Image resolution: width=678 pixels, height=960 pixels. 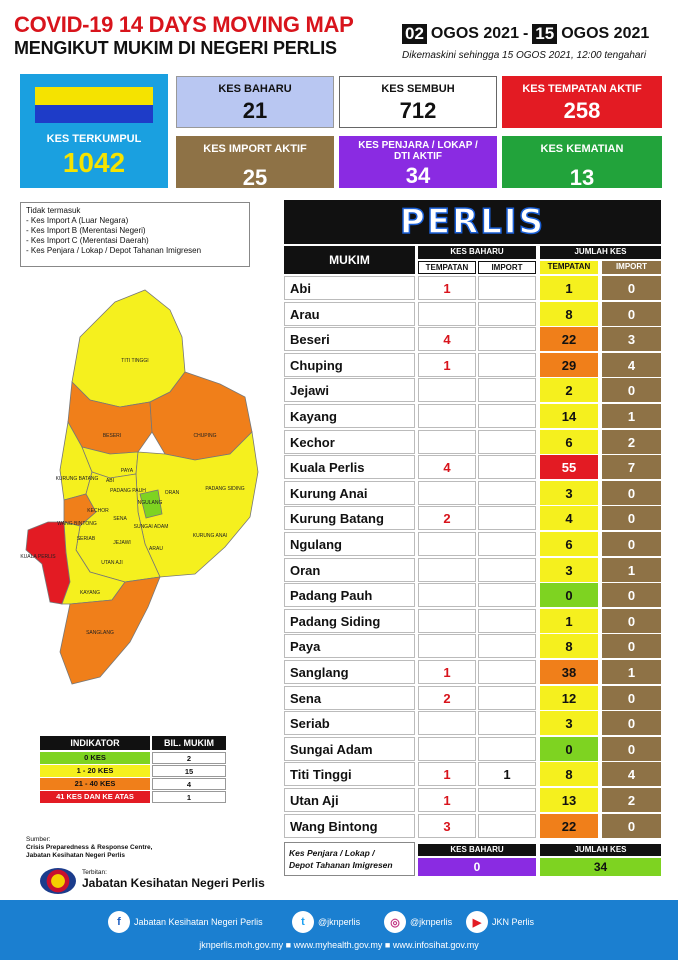 What do you see at coordinates (477, 867) in the screenshot?
I see `penjara-kb-value: 0` at bounding box center [477, 867].